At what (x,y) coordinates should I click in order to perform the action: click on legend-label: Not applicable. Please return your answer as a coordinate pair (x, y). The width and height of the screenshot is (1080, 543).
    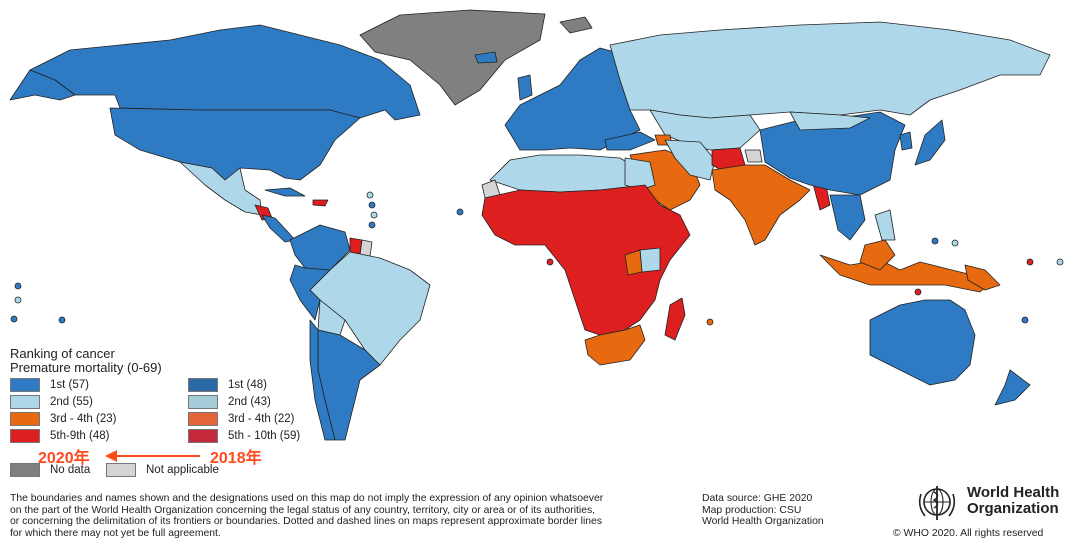
    Looking at the image, I should click on (182, 470).